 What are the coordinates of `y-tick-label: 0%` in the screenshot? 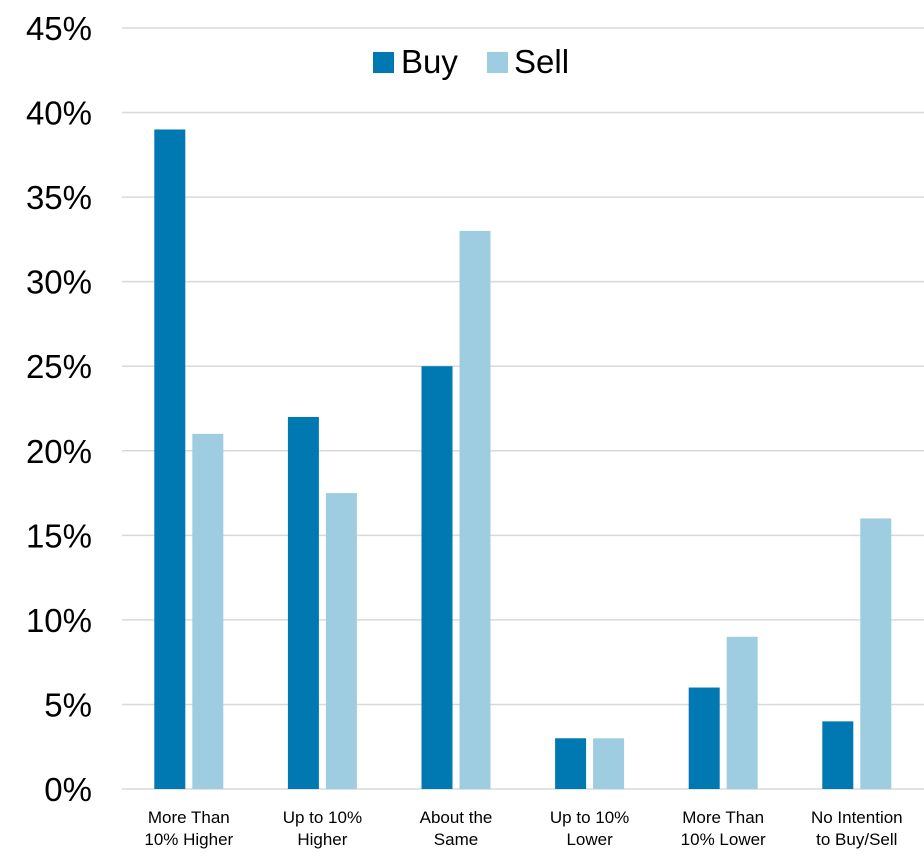 It's located at (68, 789).